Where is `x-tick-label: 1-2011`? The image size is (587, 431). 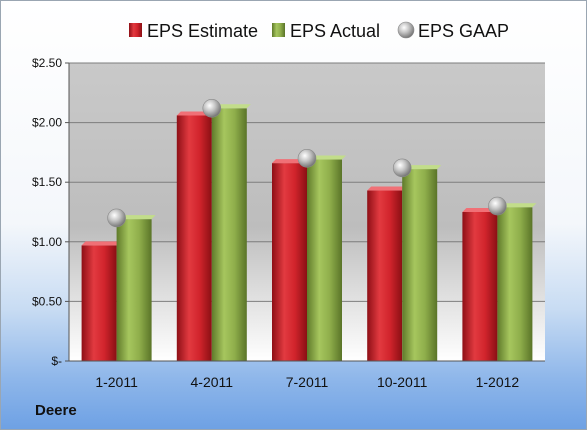
x-tick-label: 1-2011 is located at coordinates (116, 382).